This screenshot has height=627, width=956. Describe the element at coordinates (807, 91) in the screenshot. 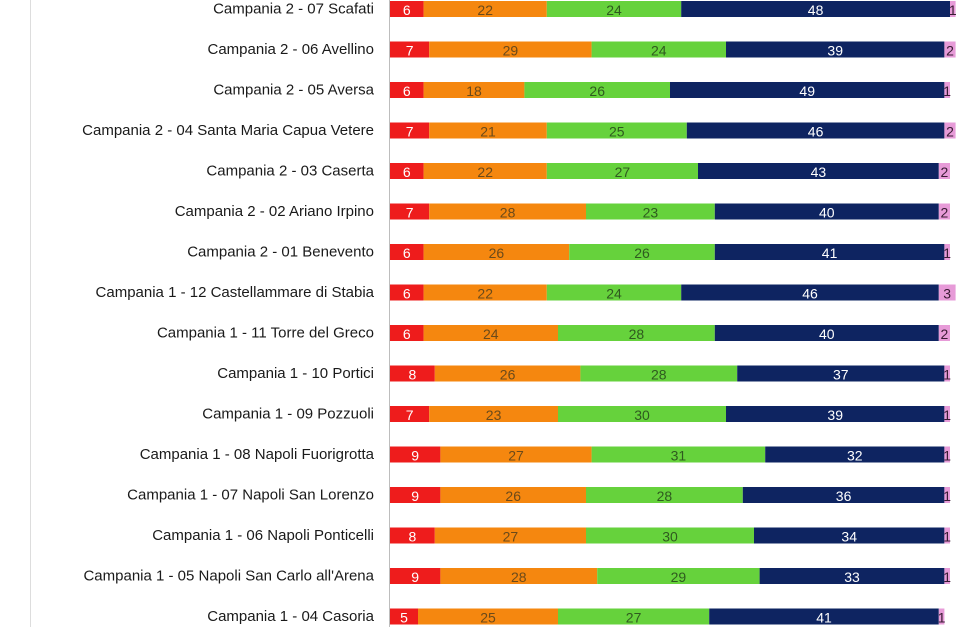

I see `value-label: 49` at that location.